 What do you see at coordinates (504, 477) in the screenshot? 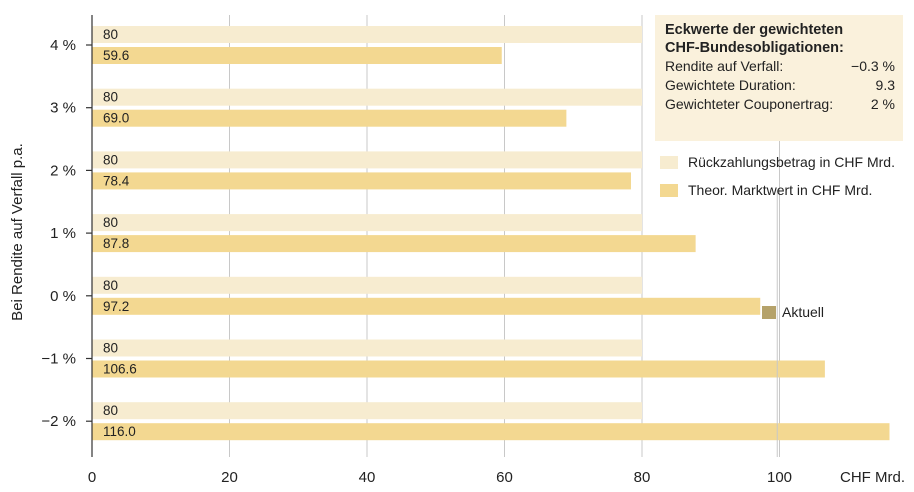
I see `x-tick-label: 60` at bounding box center [504, 477].